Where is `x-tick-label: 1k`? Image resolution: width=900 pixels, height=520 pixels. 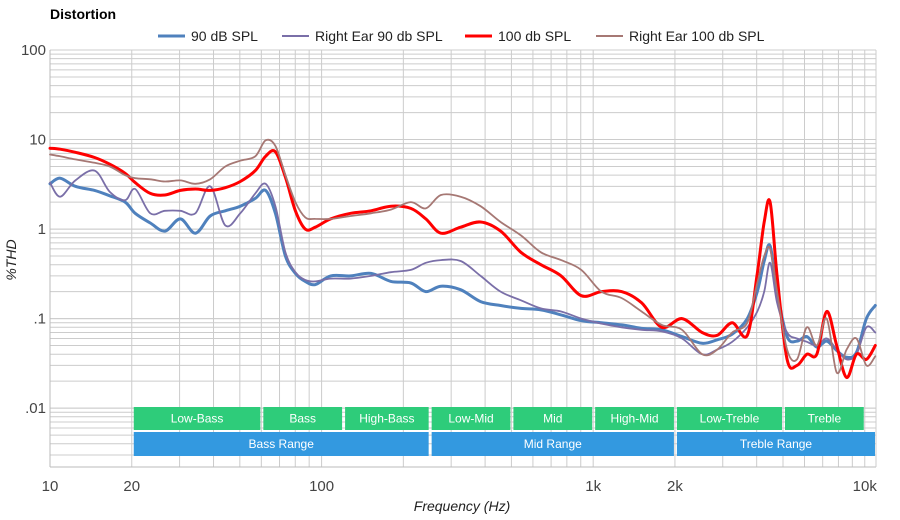 x-tick-label: 1k is located at coordinates (593, 486).